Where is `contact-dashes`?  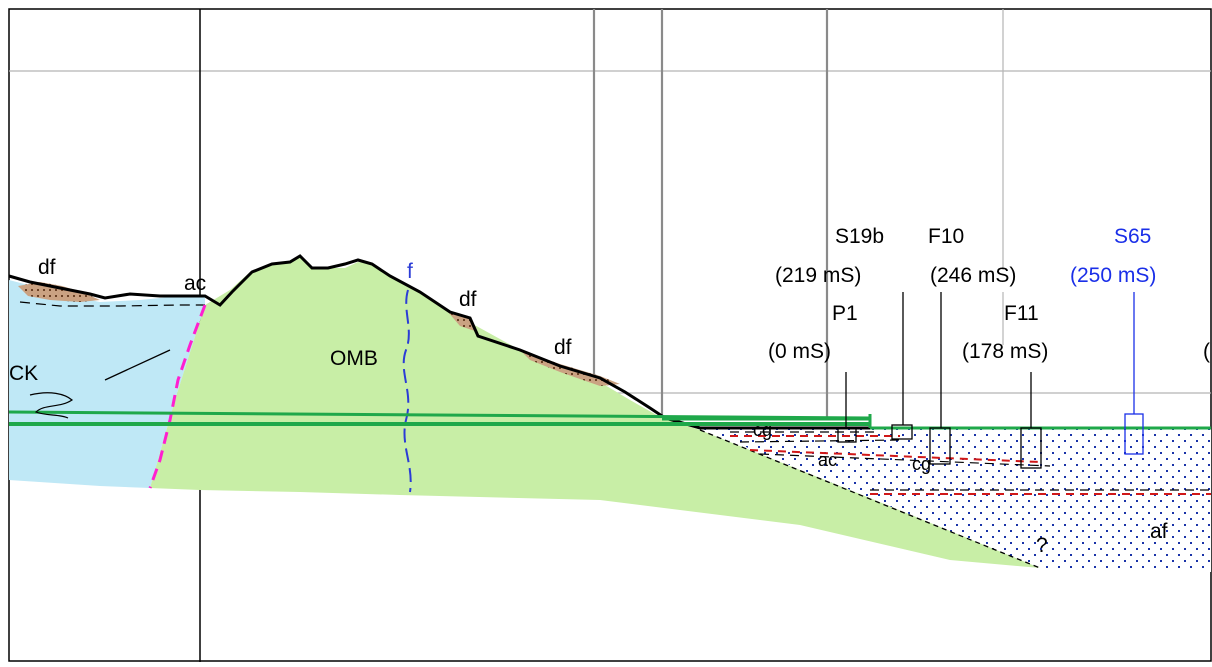
contact-dashes is located at coordinates (970, 461).